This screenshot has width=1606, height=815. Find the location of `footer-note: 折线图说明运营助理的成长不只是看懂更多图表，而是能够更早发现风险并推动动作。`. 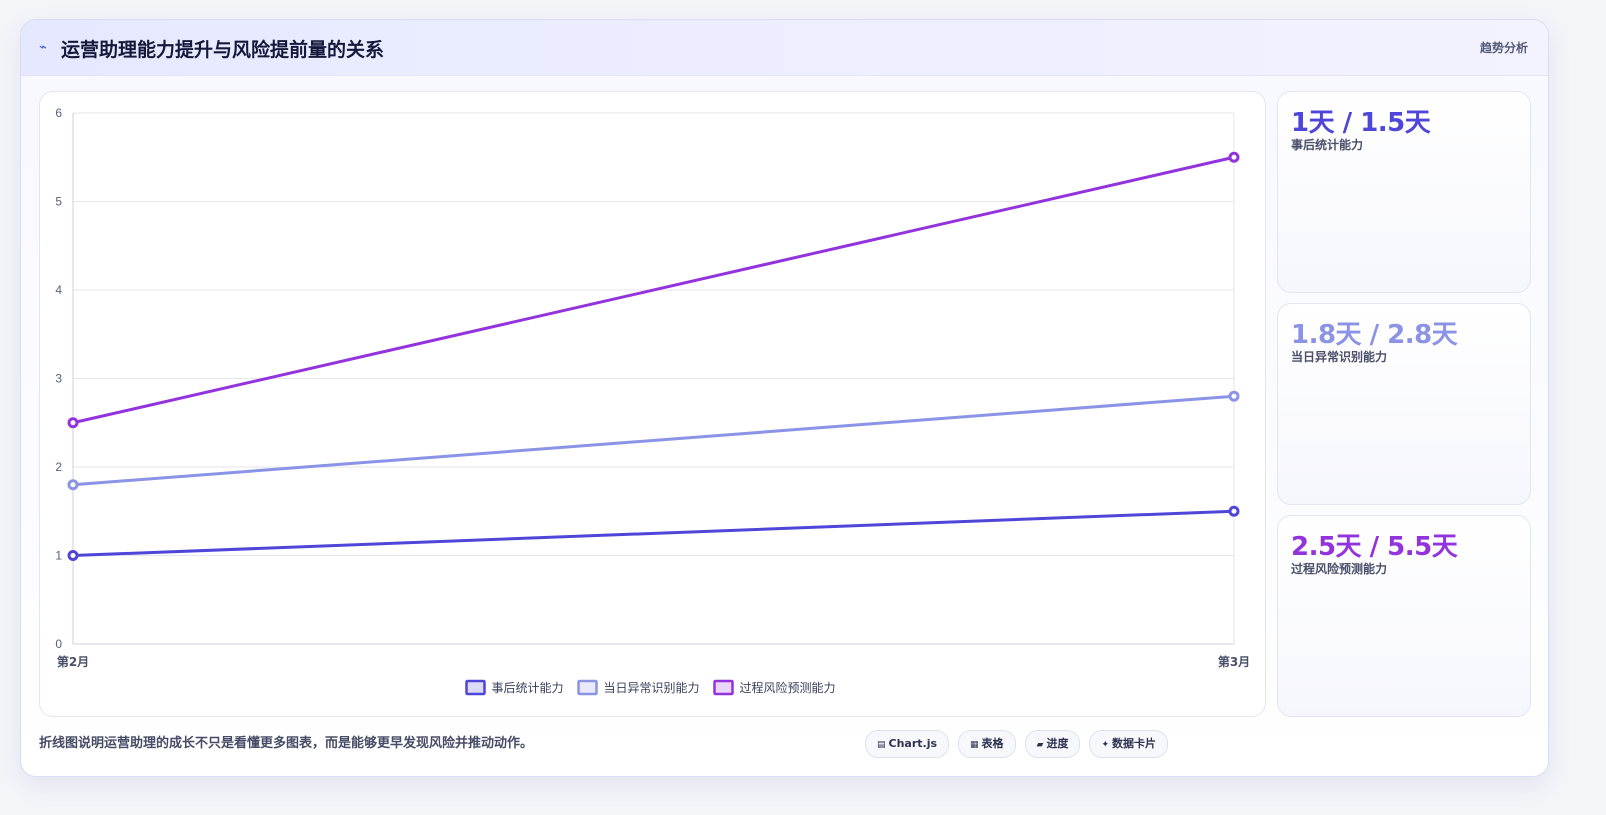

footer-note: 折线图说明运营助理的成长不只是看懂更多图表，而是能够更早发现风险并推动动作。 is located at coordinates (286, 743).